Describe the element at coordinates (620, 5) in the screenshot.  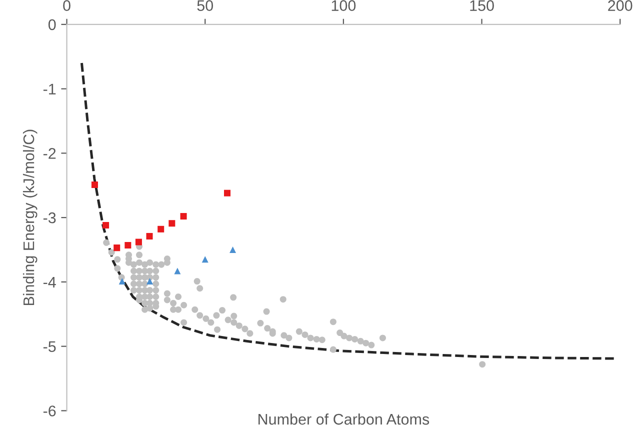
I see `x-tick-label: 200` at that location.